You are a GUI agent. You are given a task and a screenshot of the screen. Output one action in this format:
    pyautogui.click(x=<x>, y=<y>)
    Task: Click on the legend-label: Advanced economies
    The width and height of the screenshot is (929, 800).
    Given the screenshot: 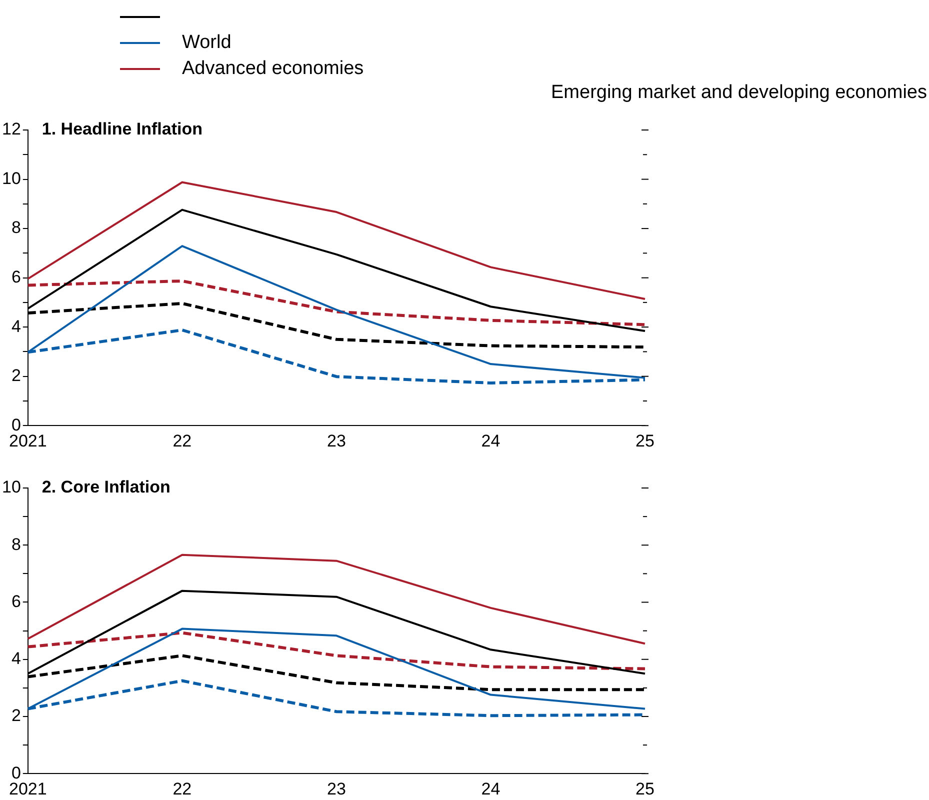 What is the action you would take?
    pyautogui.click(x=273, y=69)
    